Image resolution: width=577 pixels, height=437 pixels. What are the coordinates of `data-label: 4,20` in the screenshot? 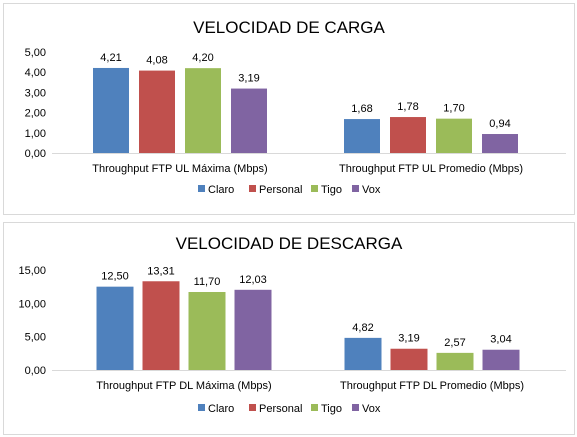 It's located at (202, 58).